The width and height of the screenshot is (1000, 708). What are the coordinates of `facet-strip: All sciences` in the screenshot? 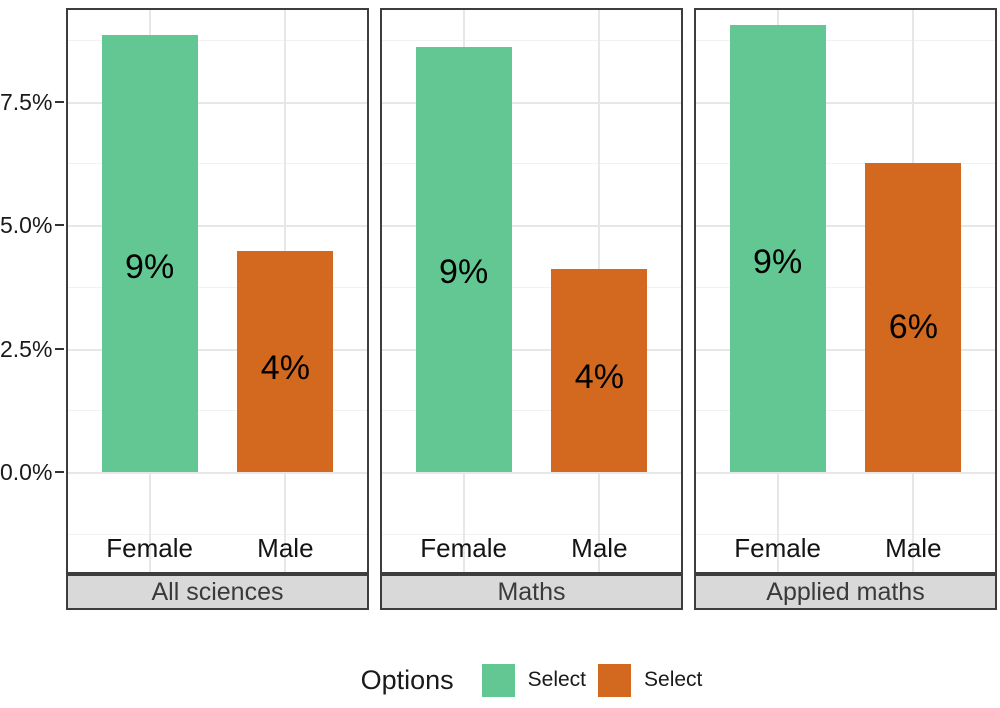 It's located at (217, 592).